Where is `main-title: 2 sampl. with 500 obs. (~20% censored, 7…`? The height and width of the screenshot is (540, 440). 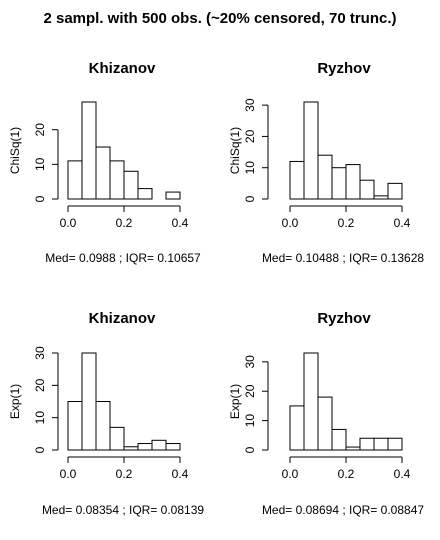 main-title: 2 sampl. with 500 obs. (~20% censored, 7… is located at coordinates (219, 18).